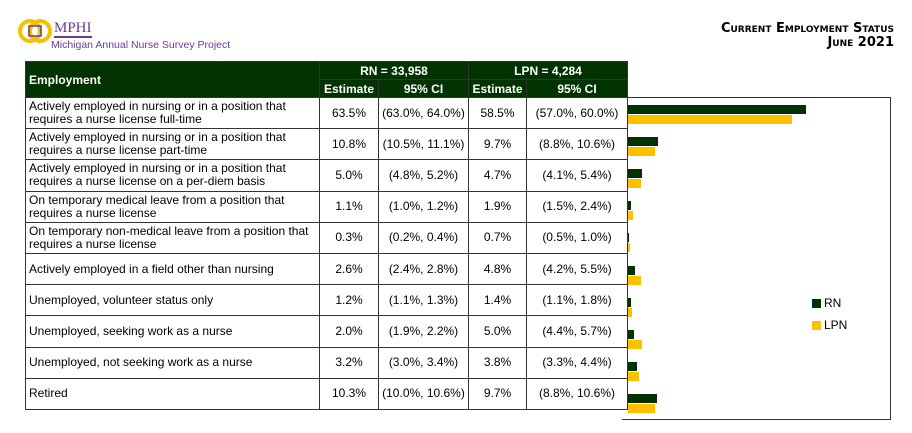 This screenshot has width=912, height=433. Describe the element at coordinates (349, 175) in the screenshot. I see `rn-estimate-cell: 5.0%` at that location.